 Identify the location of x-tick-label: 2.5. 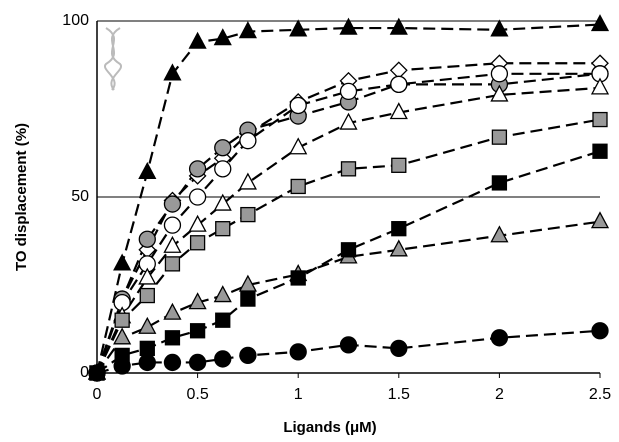
(600, 394).